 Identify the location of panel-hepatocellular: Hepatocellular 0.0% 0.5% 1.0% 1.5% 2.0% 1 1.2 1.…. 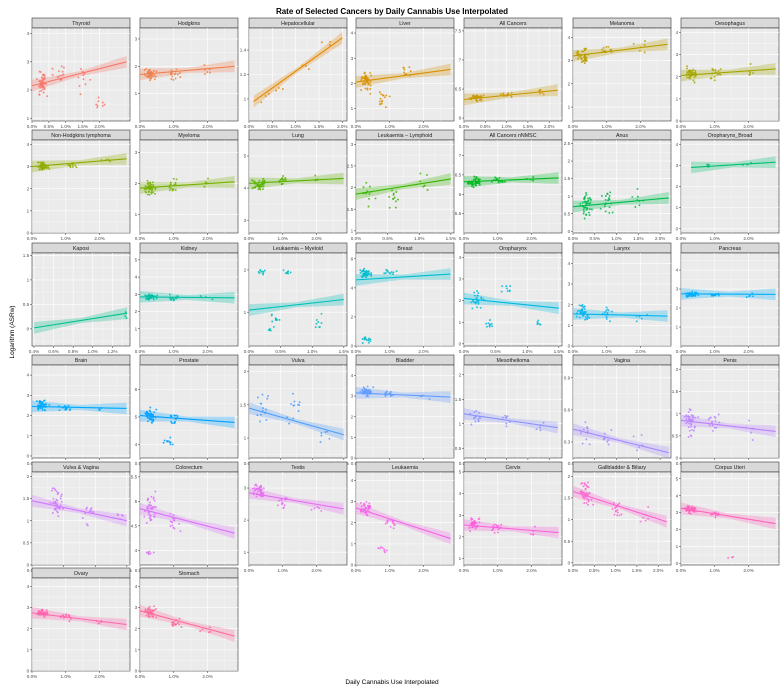
(294, 73).